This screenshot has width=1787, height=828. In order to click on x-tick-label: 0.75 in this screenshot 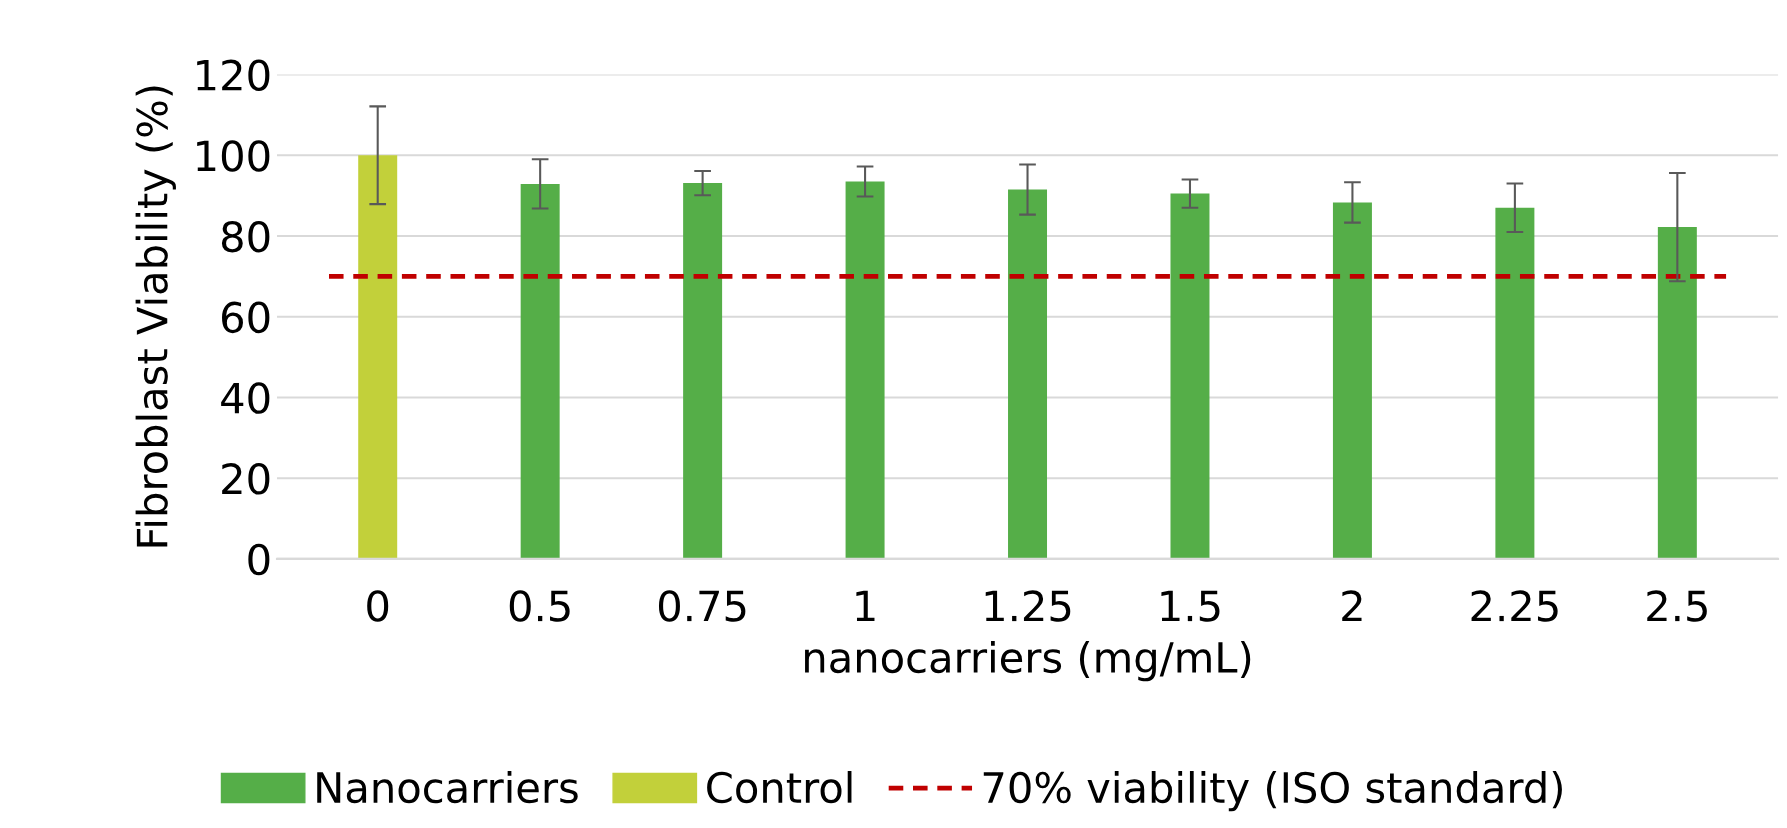, I will do `click(702, 606)`.